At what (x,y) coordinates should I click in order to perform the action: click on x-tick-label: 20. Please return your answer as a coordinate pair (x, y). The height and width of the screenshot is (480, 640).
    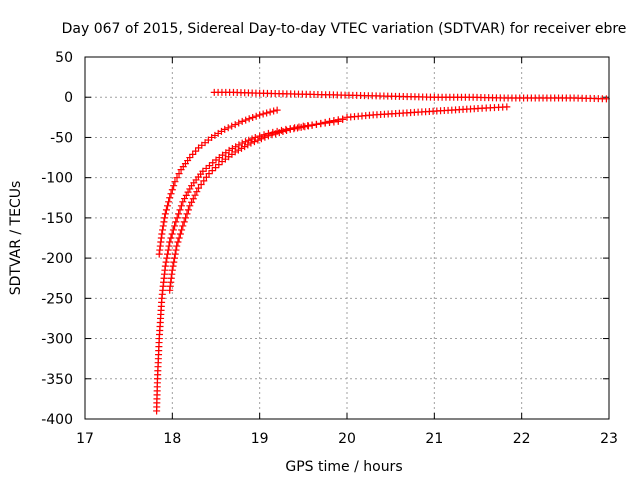
    Looking at the image, I should click on (347, 439).